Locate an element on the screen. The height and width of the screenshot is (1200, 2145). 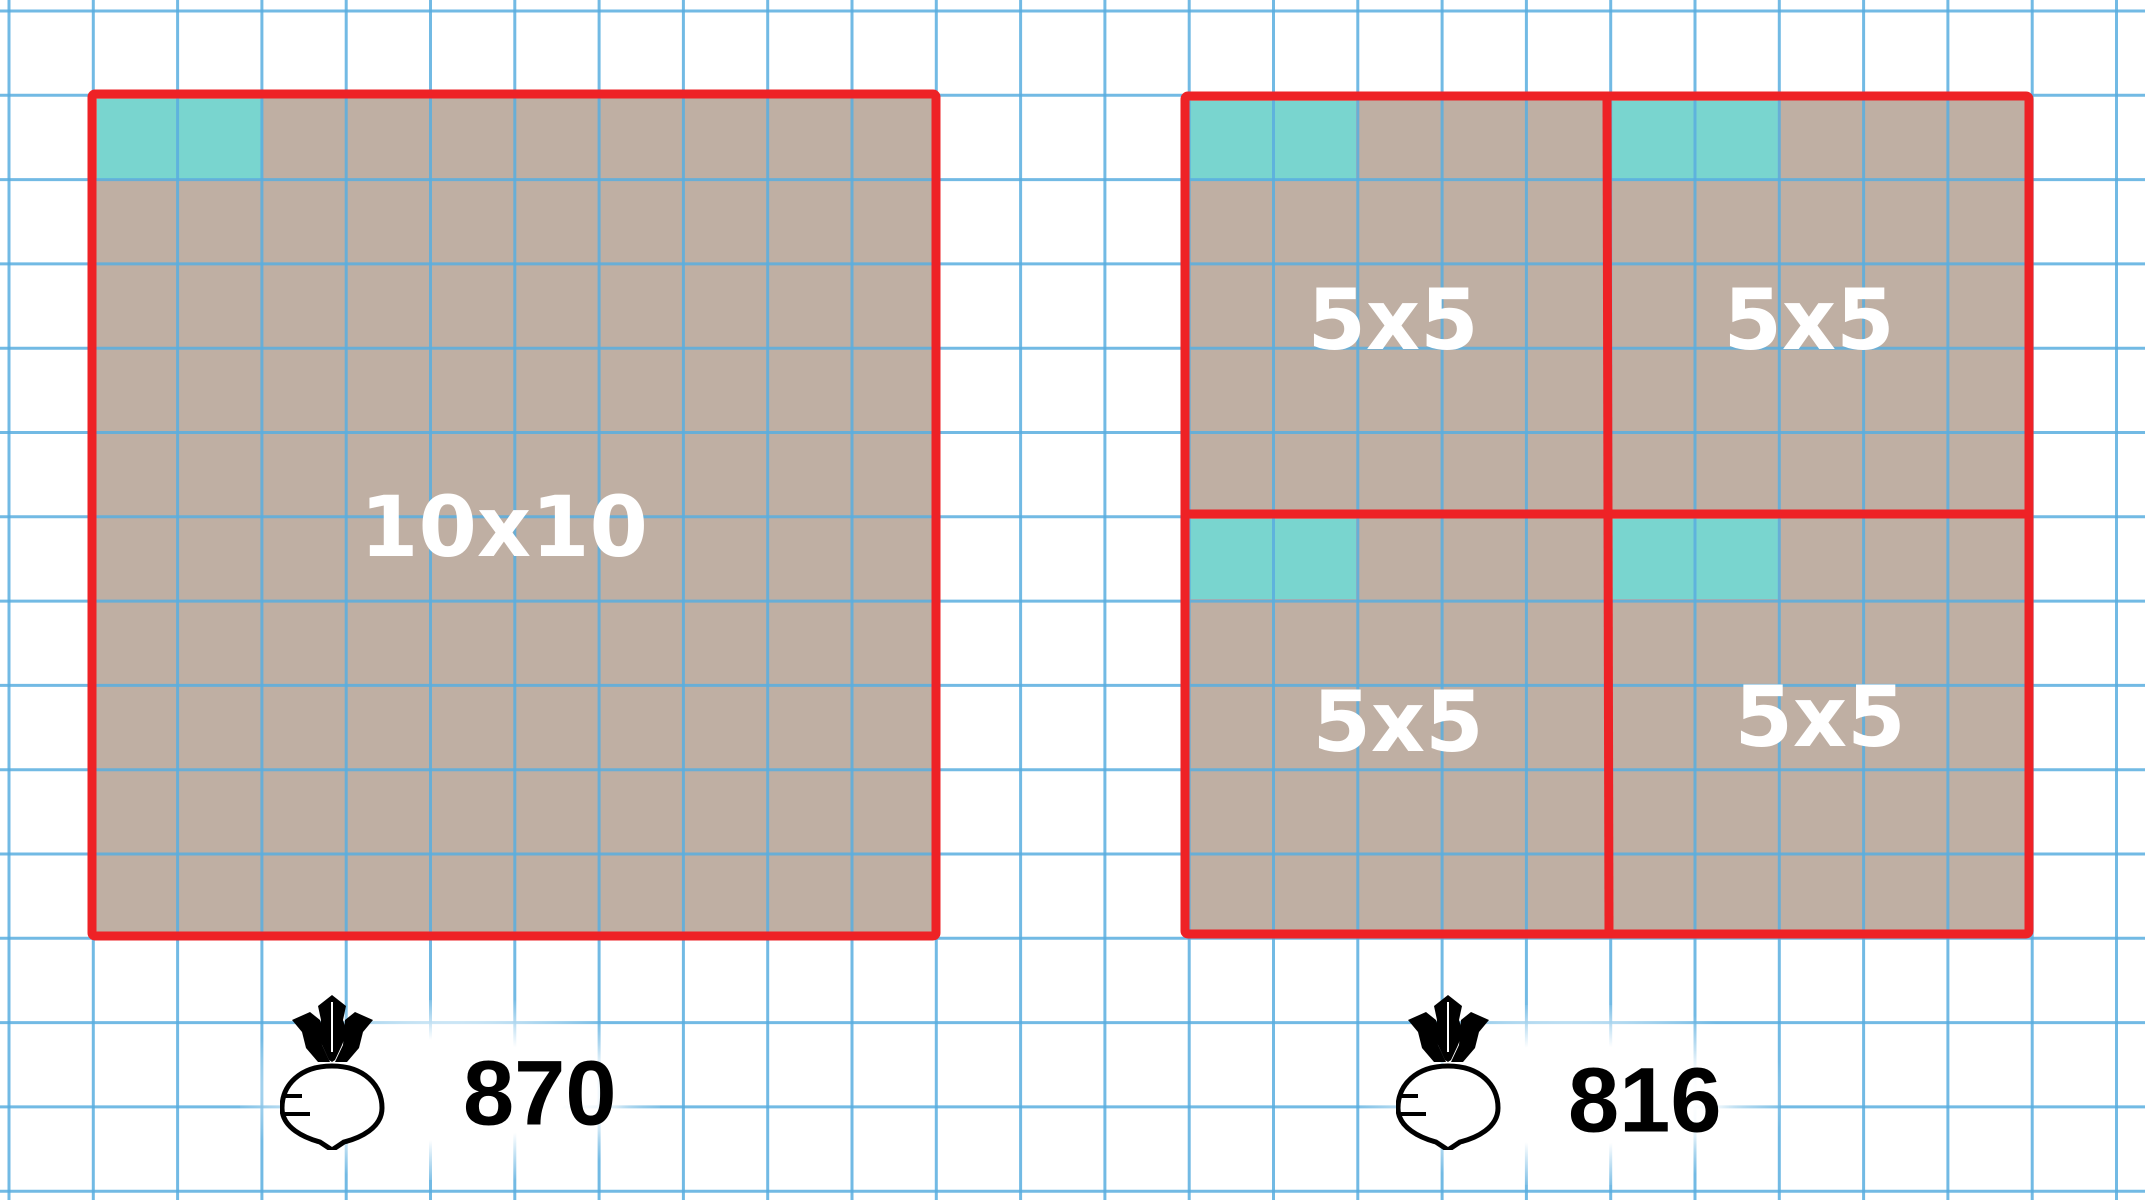
left-cost: 870 is located at coordinates (540, 1093).